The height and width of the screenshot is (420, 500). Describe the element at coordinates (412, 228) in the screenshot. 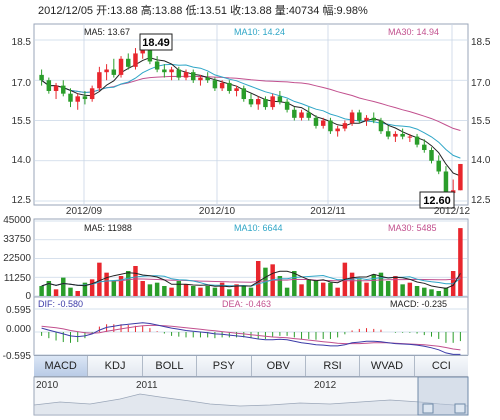

I see `volume-ma30-label: MA30: 5485` at that location.